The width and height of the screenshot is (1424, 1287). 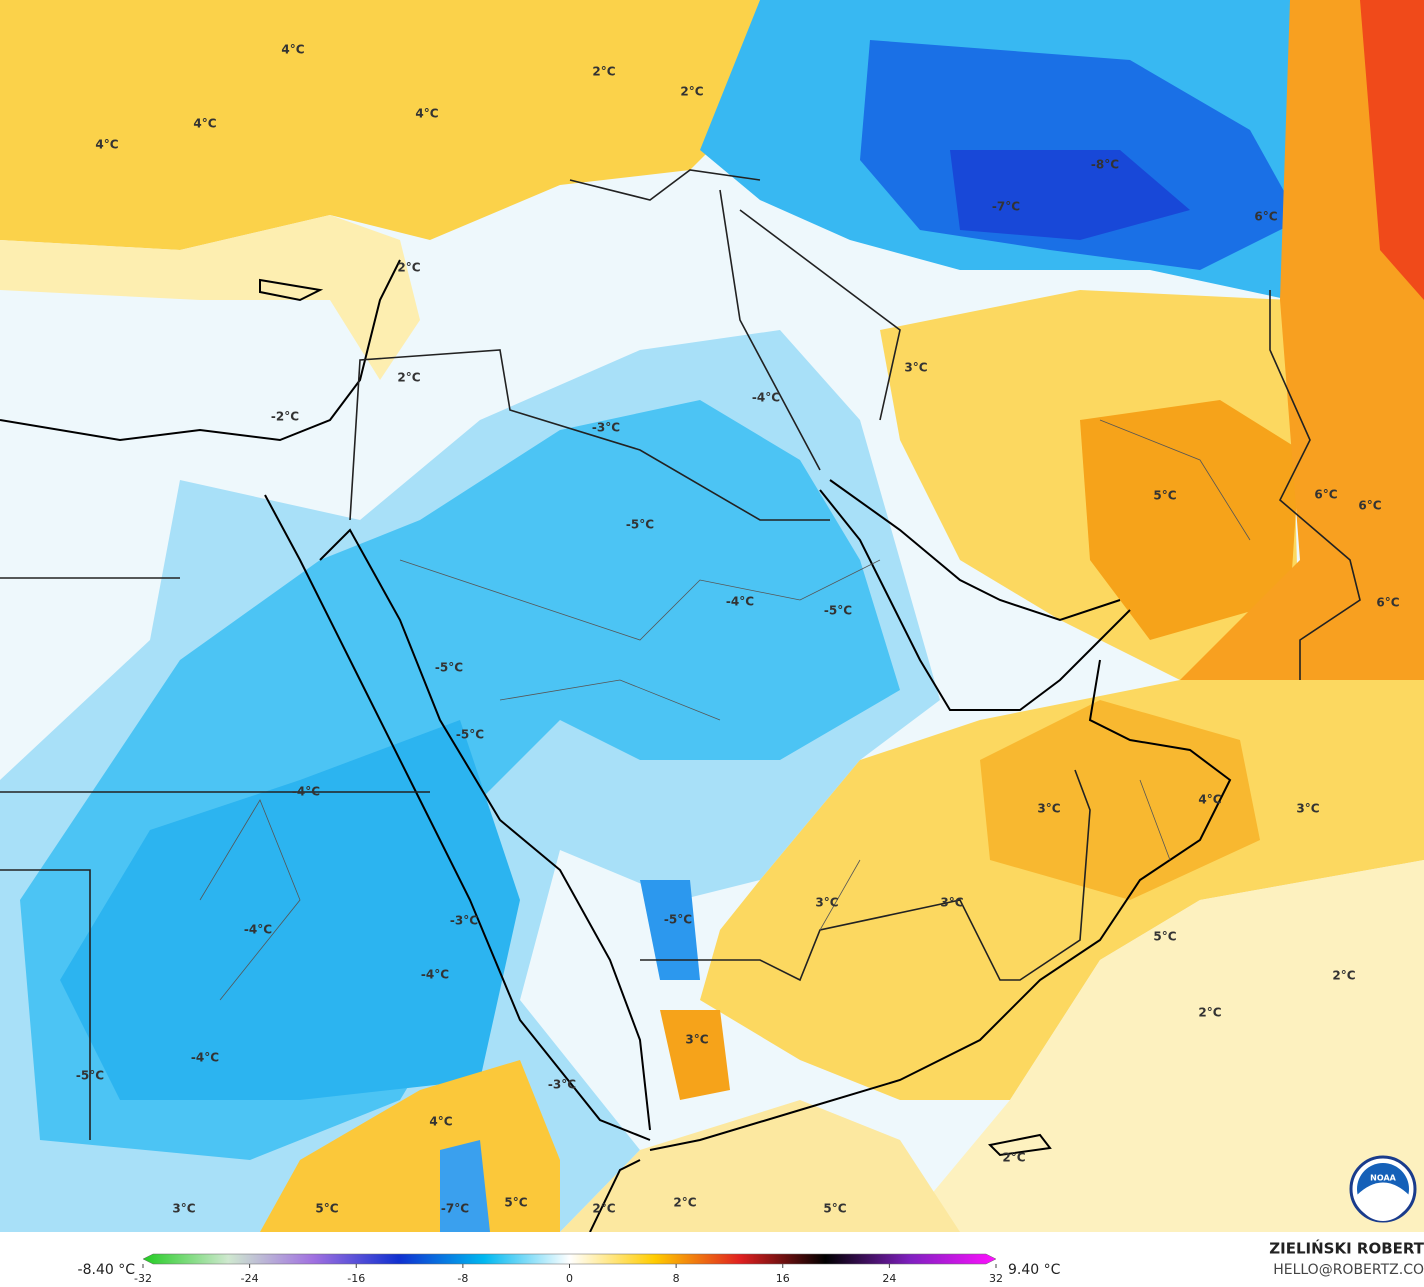 What do you see at coordinates (143, 1278) in the screenshot?
I see `colorbar-tick-label: -32` at bounding box center [143, 1278].